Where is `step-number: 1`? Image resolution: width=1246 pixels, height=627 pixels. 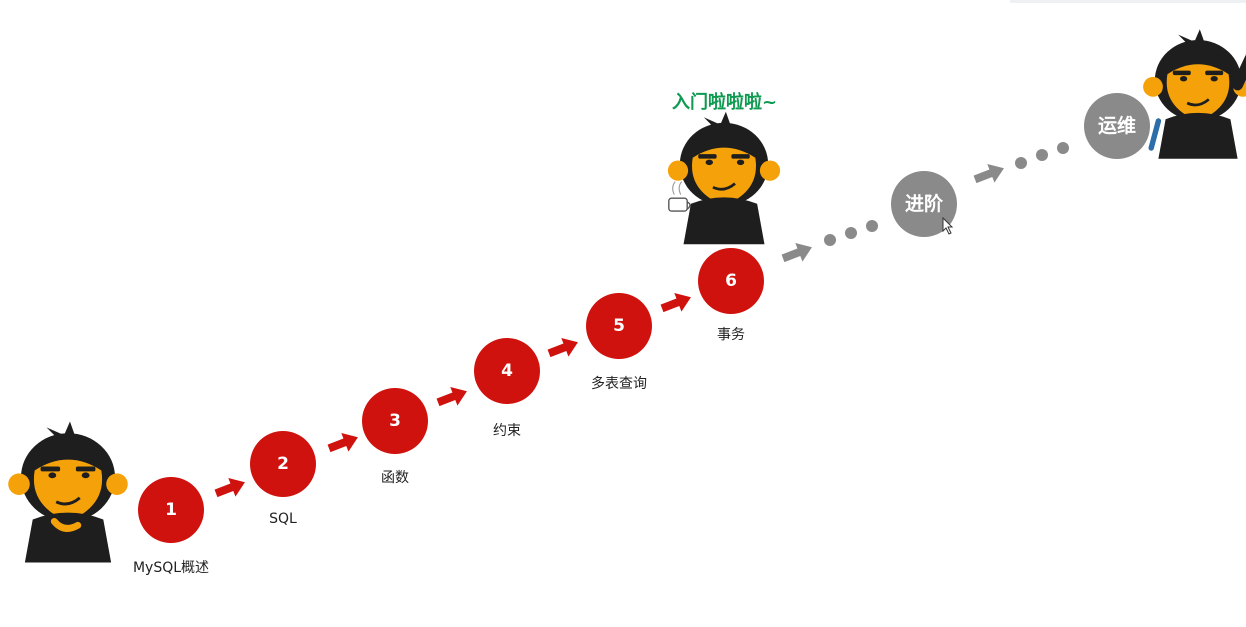 step-number: 1 is located at coordinates (171, 510).